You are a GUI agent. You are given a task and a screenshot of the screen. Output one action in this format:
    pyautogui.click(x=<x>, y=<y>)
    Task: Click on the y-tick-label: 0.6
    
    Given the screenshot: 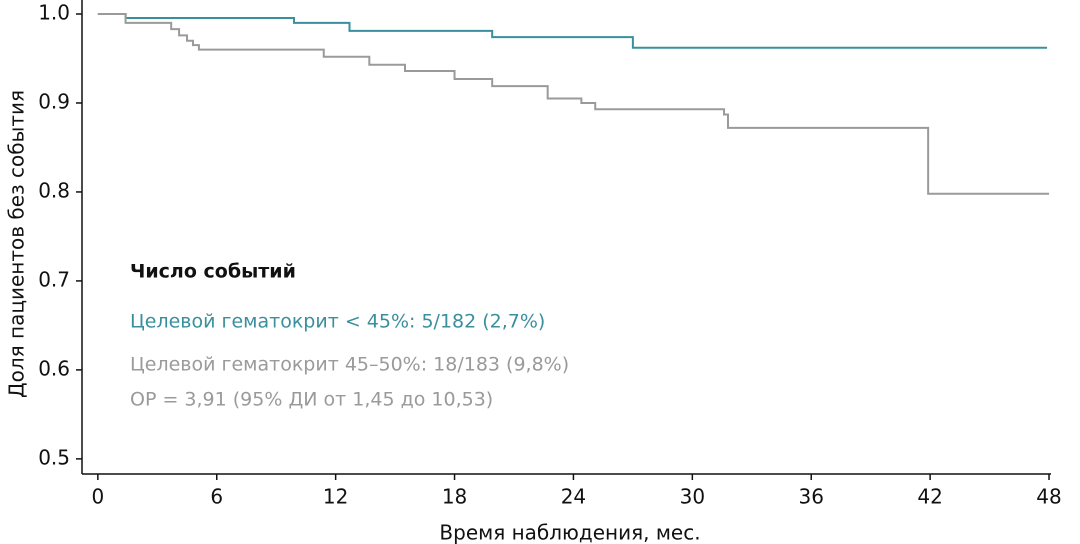 What is the action you would take?
    pyautogui.click(x=54, y=368)
    